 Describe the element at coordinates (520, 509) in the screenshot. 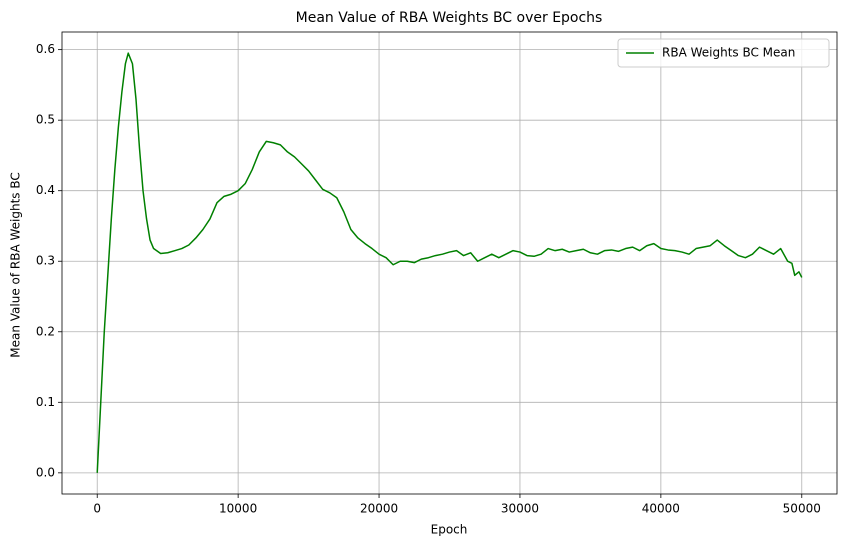

I see `x-tick-label: 30000` at that location.